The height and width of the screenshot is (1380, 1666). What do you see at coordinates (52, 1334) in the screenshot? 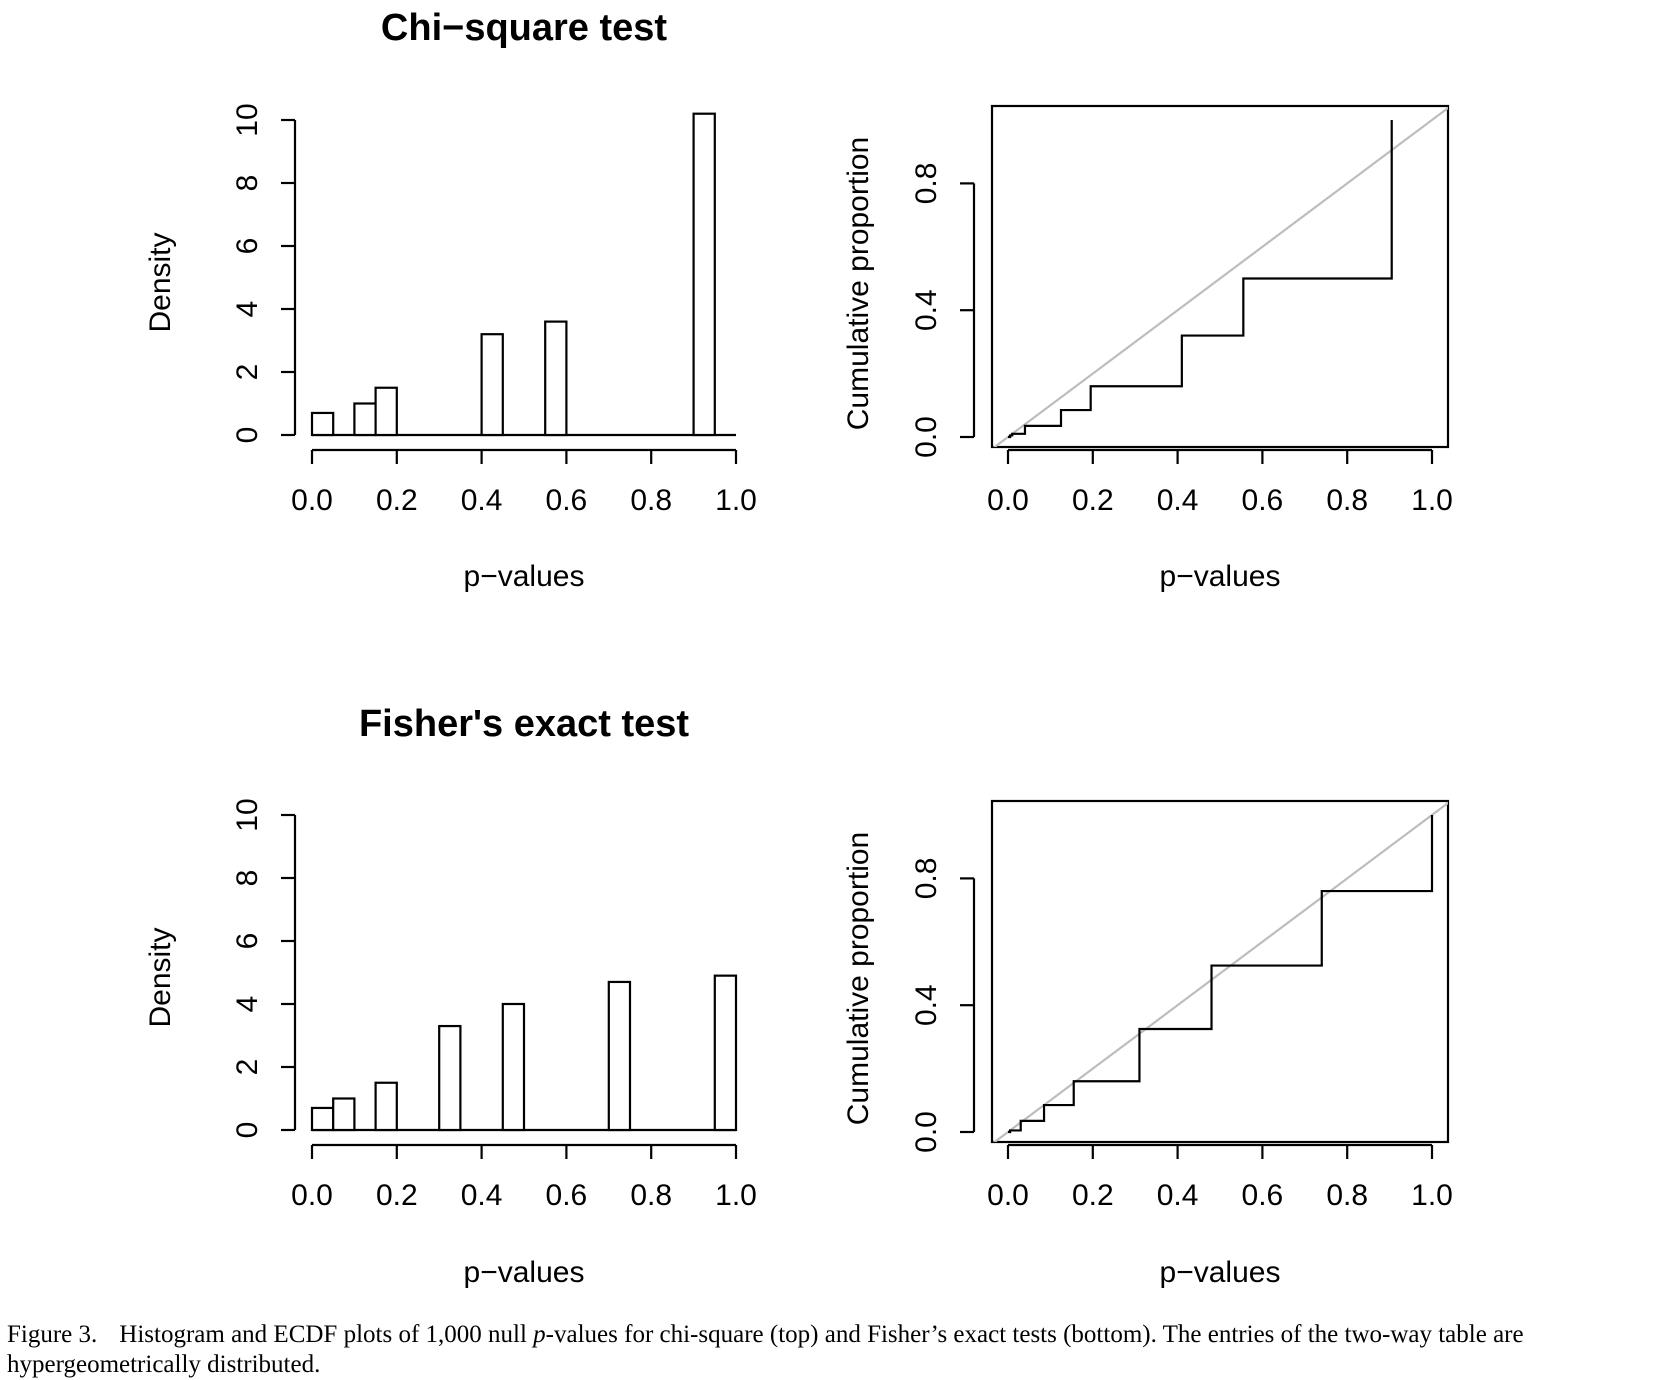
I see `caption-lead: Figure 3.` at bounding box center [52, 1334].